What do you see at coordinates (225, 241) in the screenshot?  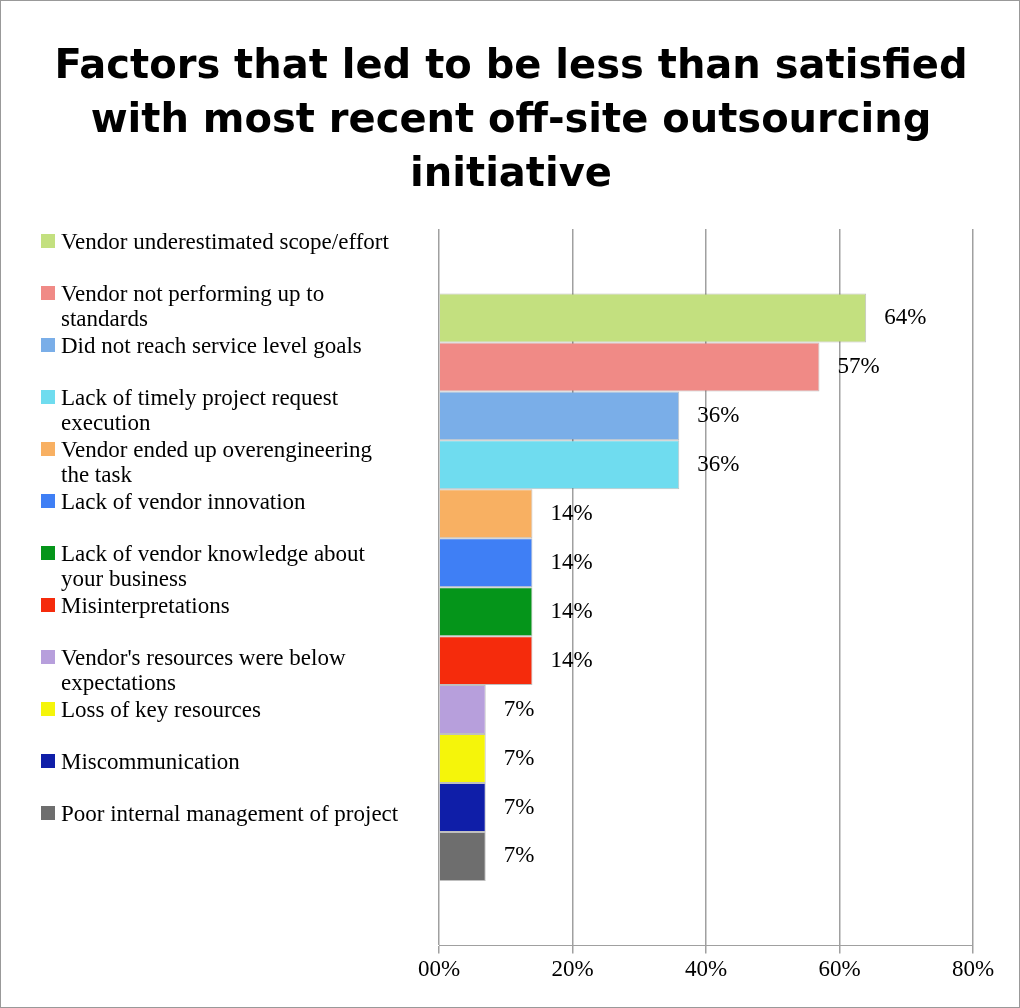 I see `legend-label: Vendor underestimated scope/effort` at bounding box center [225, 241].